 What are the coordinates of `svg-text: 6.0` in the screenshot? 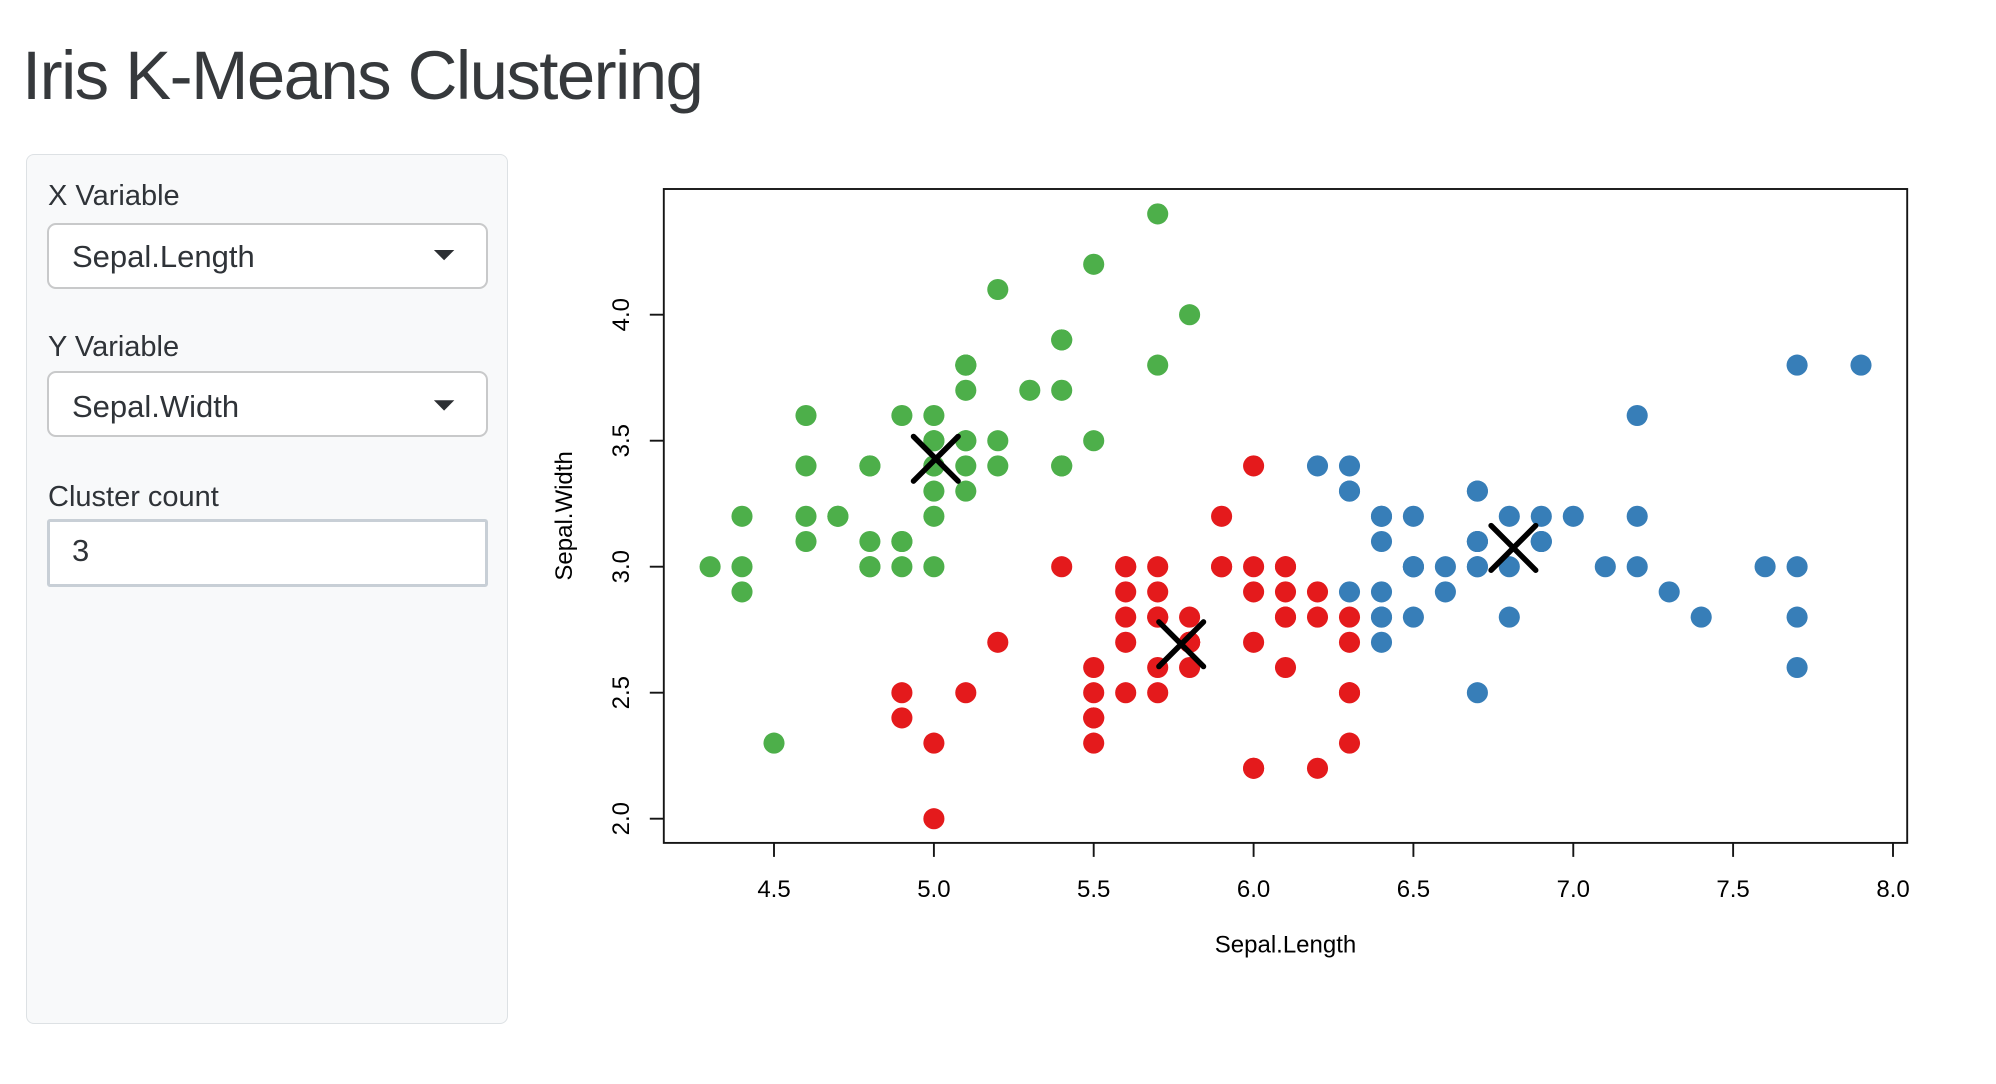 It's located at (1253, 889).